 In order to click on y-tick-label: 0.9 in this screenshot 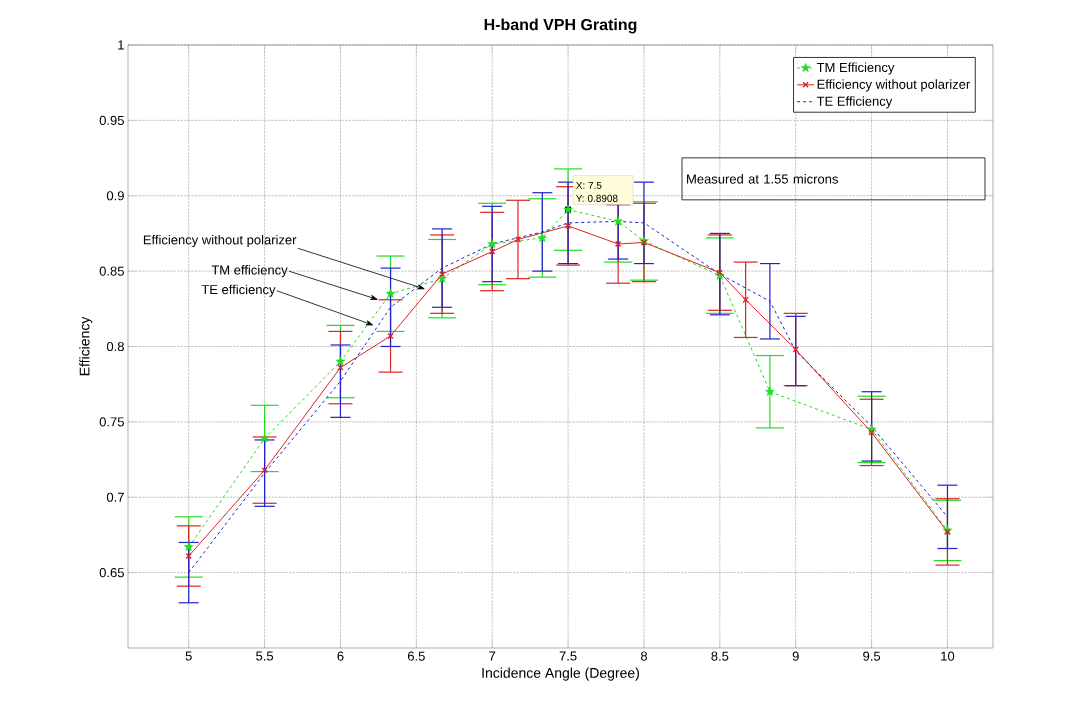, I will do `click(115, 196)`.